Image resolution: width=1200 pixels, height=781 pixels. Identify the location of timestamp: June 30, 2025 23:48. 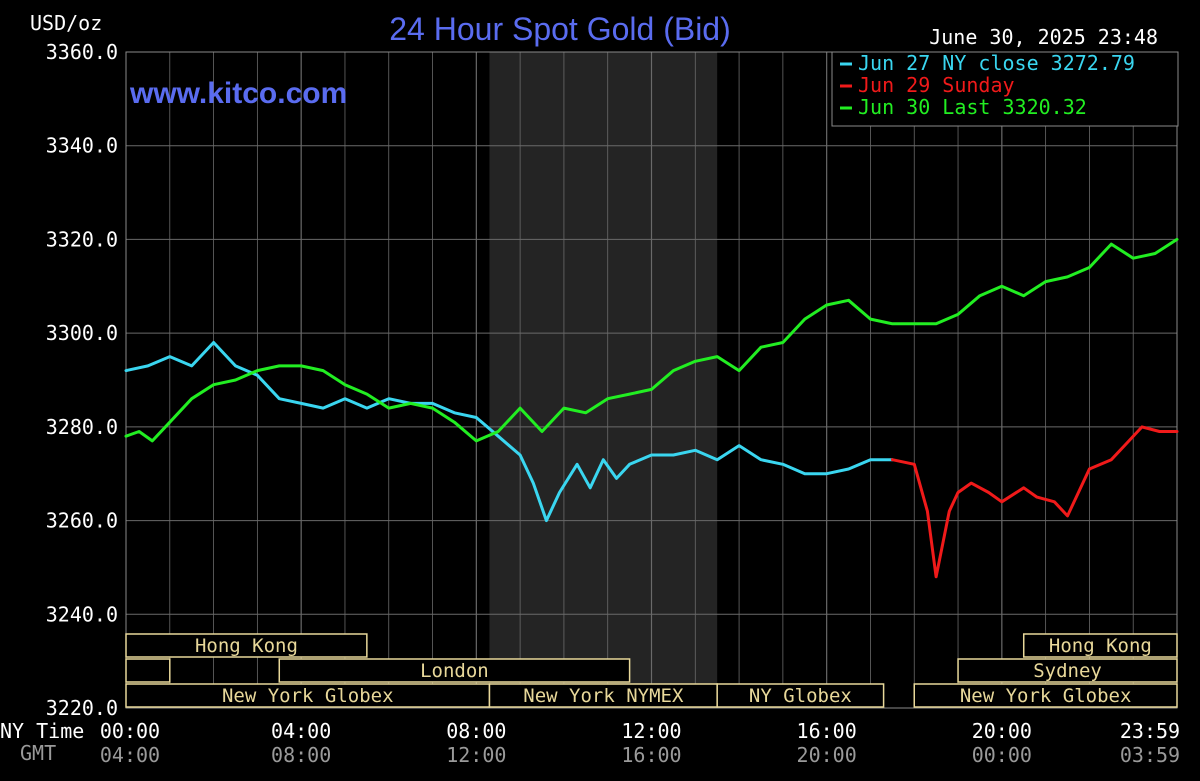
(1043, 37).